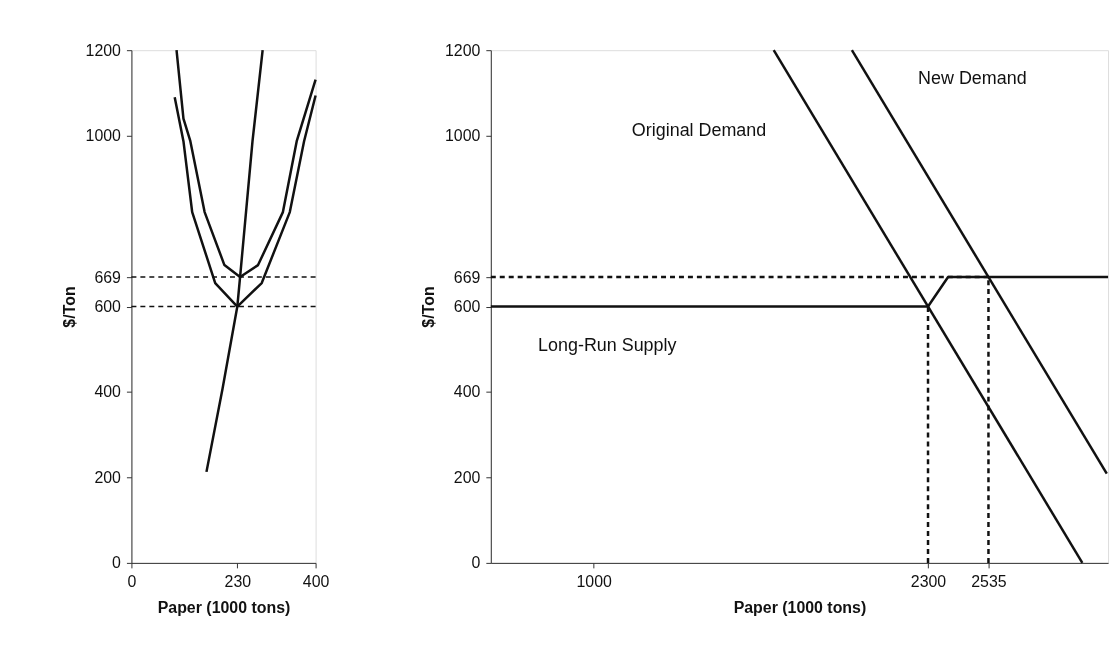  Describe the element at coordinates (594, 582) in the screenshot. I see `x-tick-label: 1000` at that location.